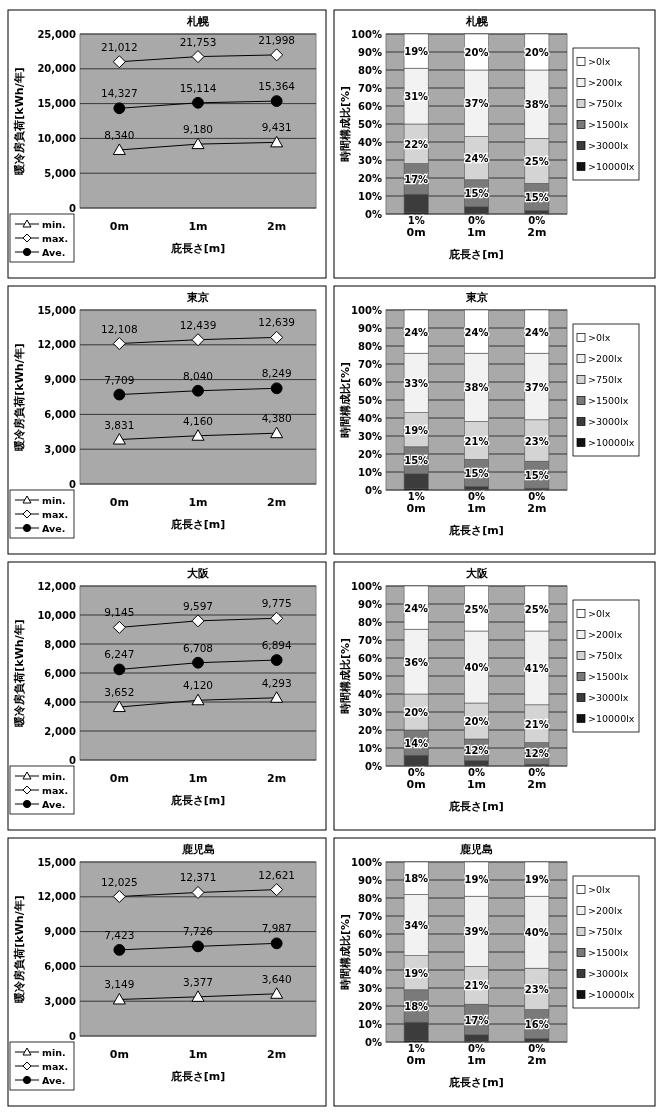 The height and width of the screenshot is (1115, 663). I want to click on y-axis-title: 時間構成比[%], so click(345, 400).